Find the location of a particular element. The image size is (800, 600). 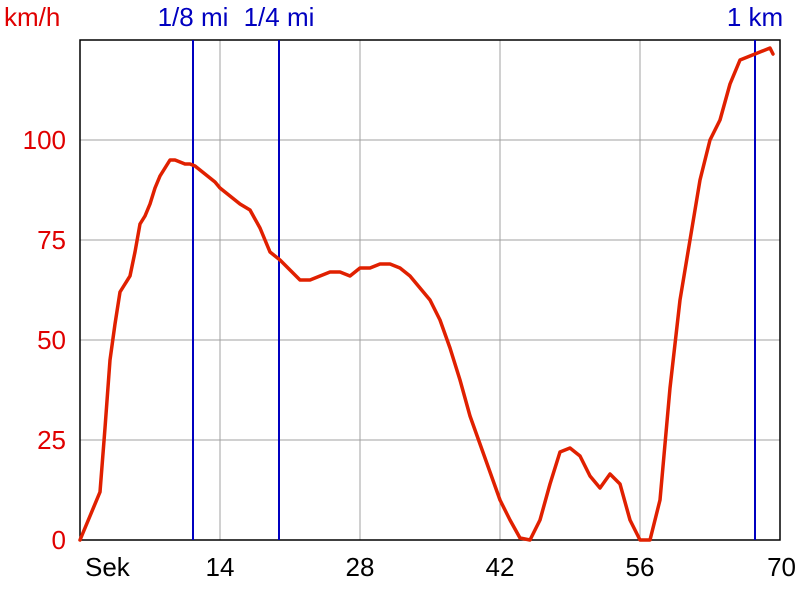

y-axis-label: km/h is located at coordinates (32, 17).